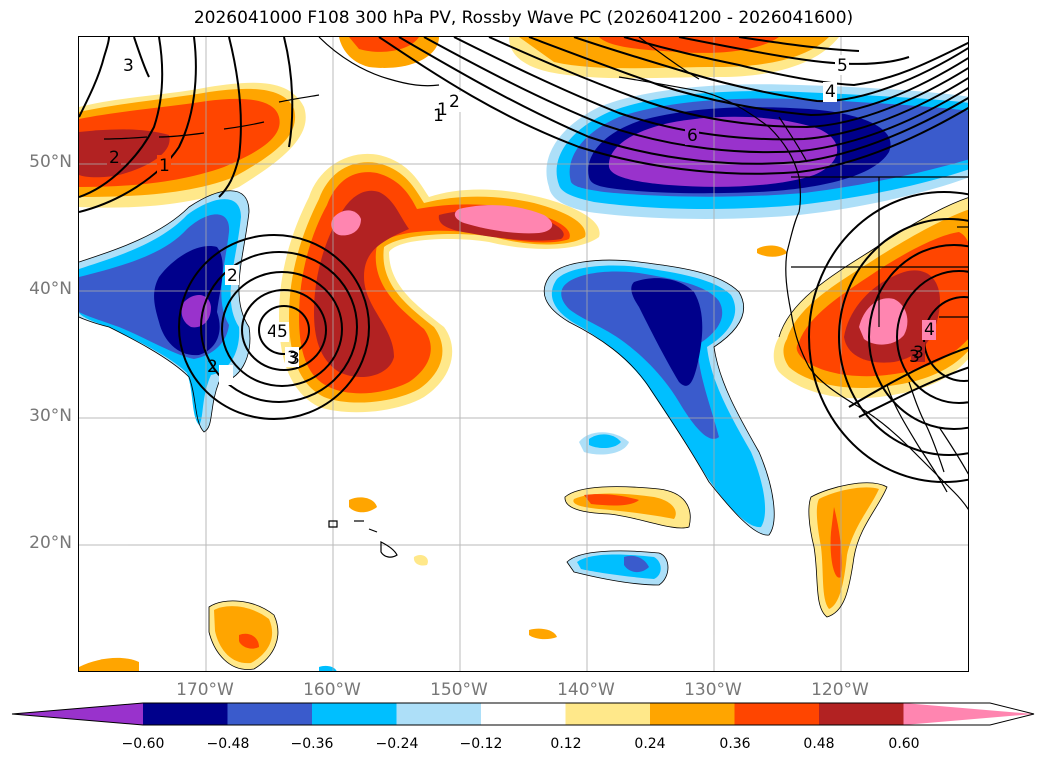  What do you see at coordinates (713, 690) in the screenshot?
I see `lon-label-130w: 130°W` at bounding box center [713, 690].